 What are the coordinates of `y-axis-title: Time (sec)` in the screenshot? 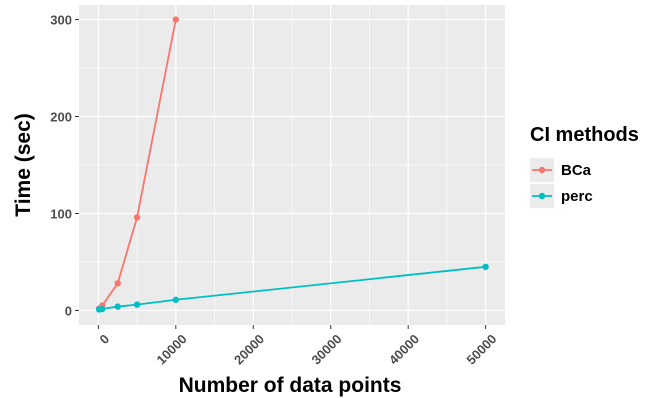 It's located at (23, 165).